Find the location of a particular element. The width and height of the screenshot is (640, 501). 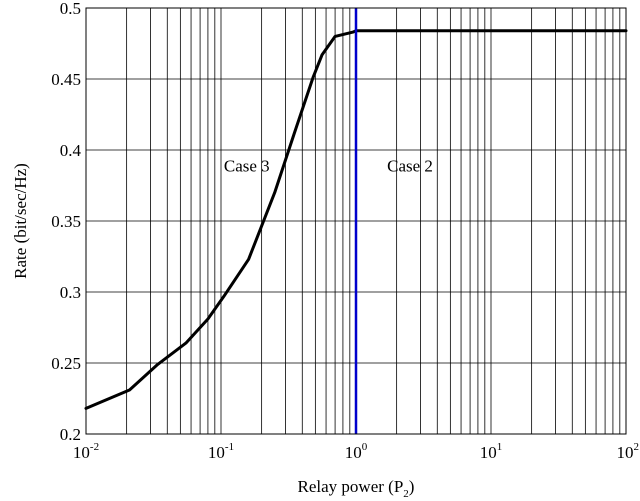

x-tick-exponent: 0 is located at coordinates (365, 447).